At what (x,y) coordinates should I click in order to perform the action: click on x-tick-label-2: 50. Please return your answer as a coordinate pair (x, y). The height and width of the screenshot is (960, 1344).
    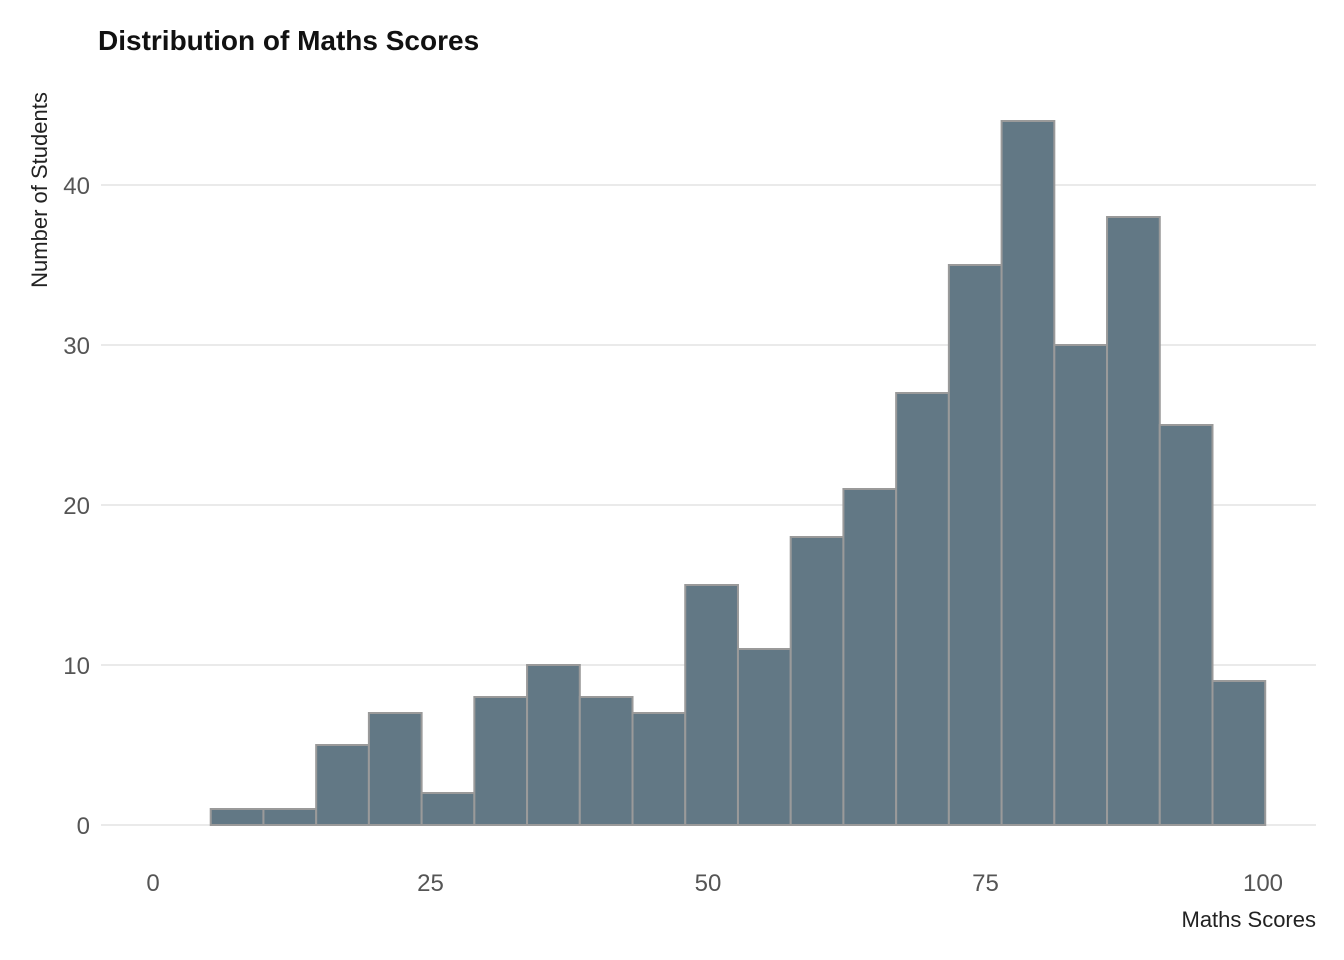
    Looking at the image, I should click on (708, 883).